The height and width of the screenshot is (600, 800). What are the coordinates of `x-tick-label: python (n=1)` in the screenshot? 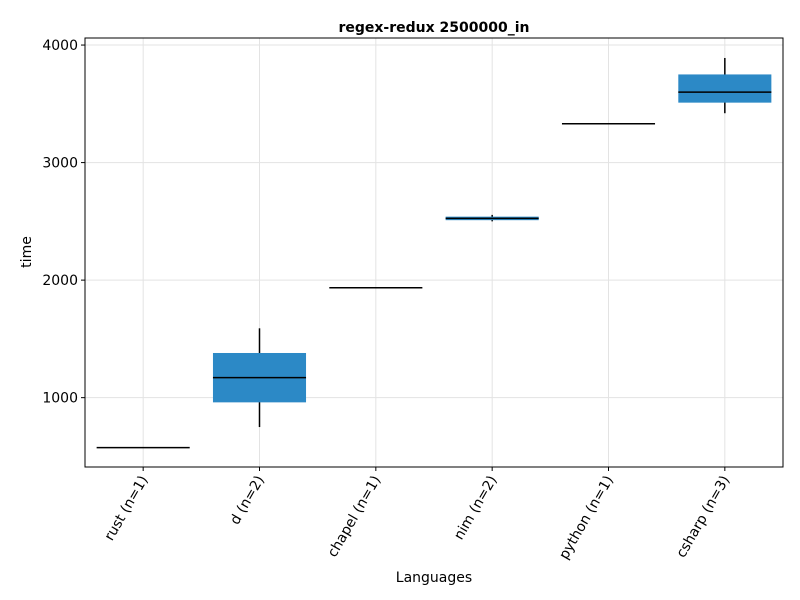 It's located at (586, 517).